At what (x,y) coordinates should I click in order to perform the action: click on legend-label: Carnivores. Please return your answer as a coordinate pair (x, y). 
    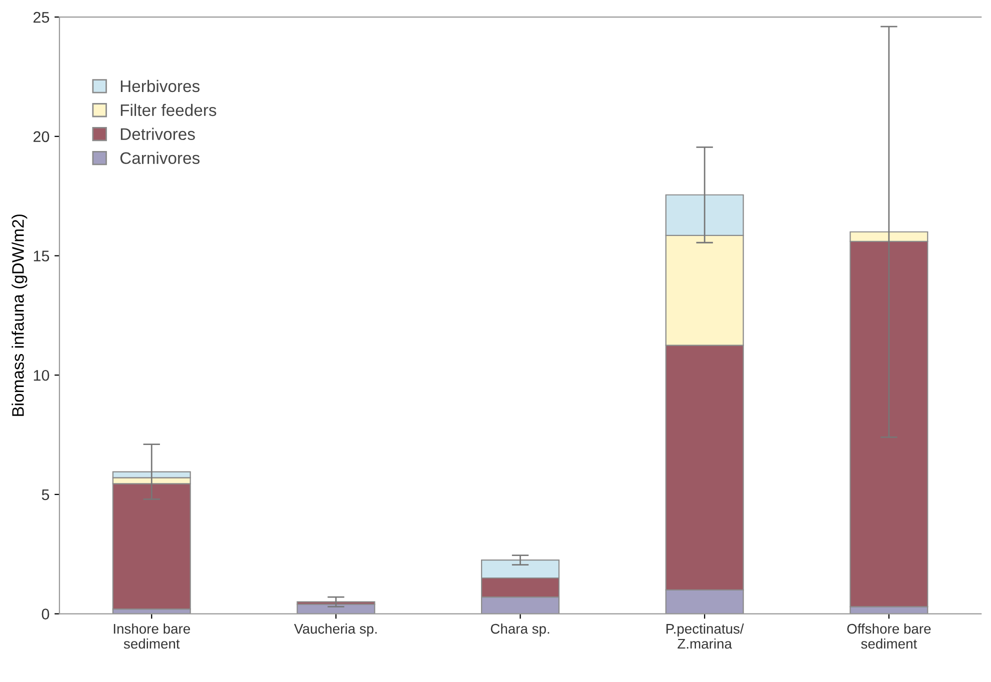
    Looking at the image, I should click on (160, 158).